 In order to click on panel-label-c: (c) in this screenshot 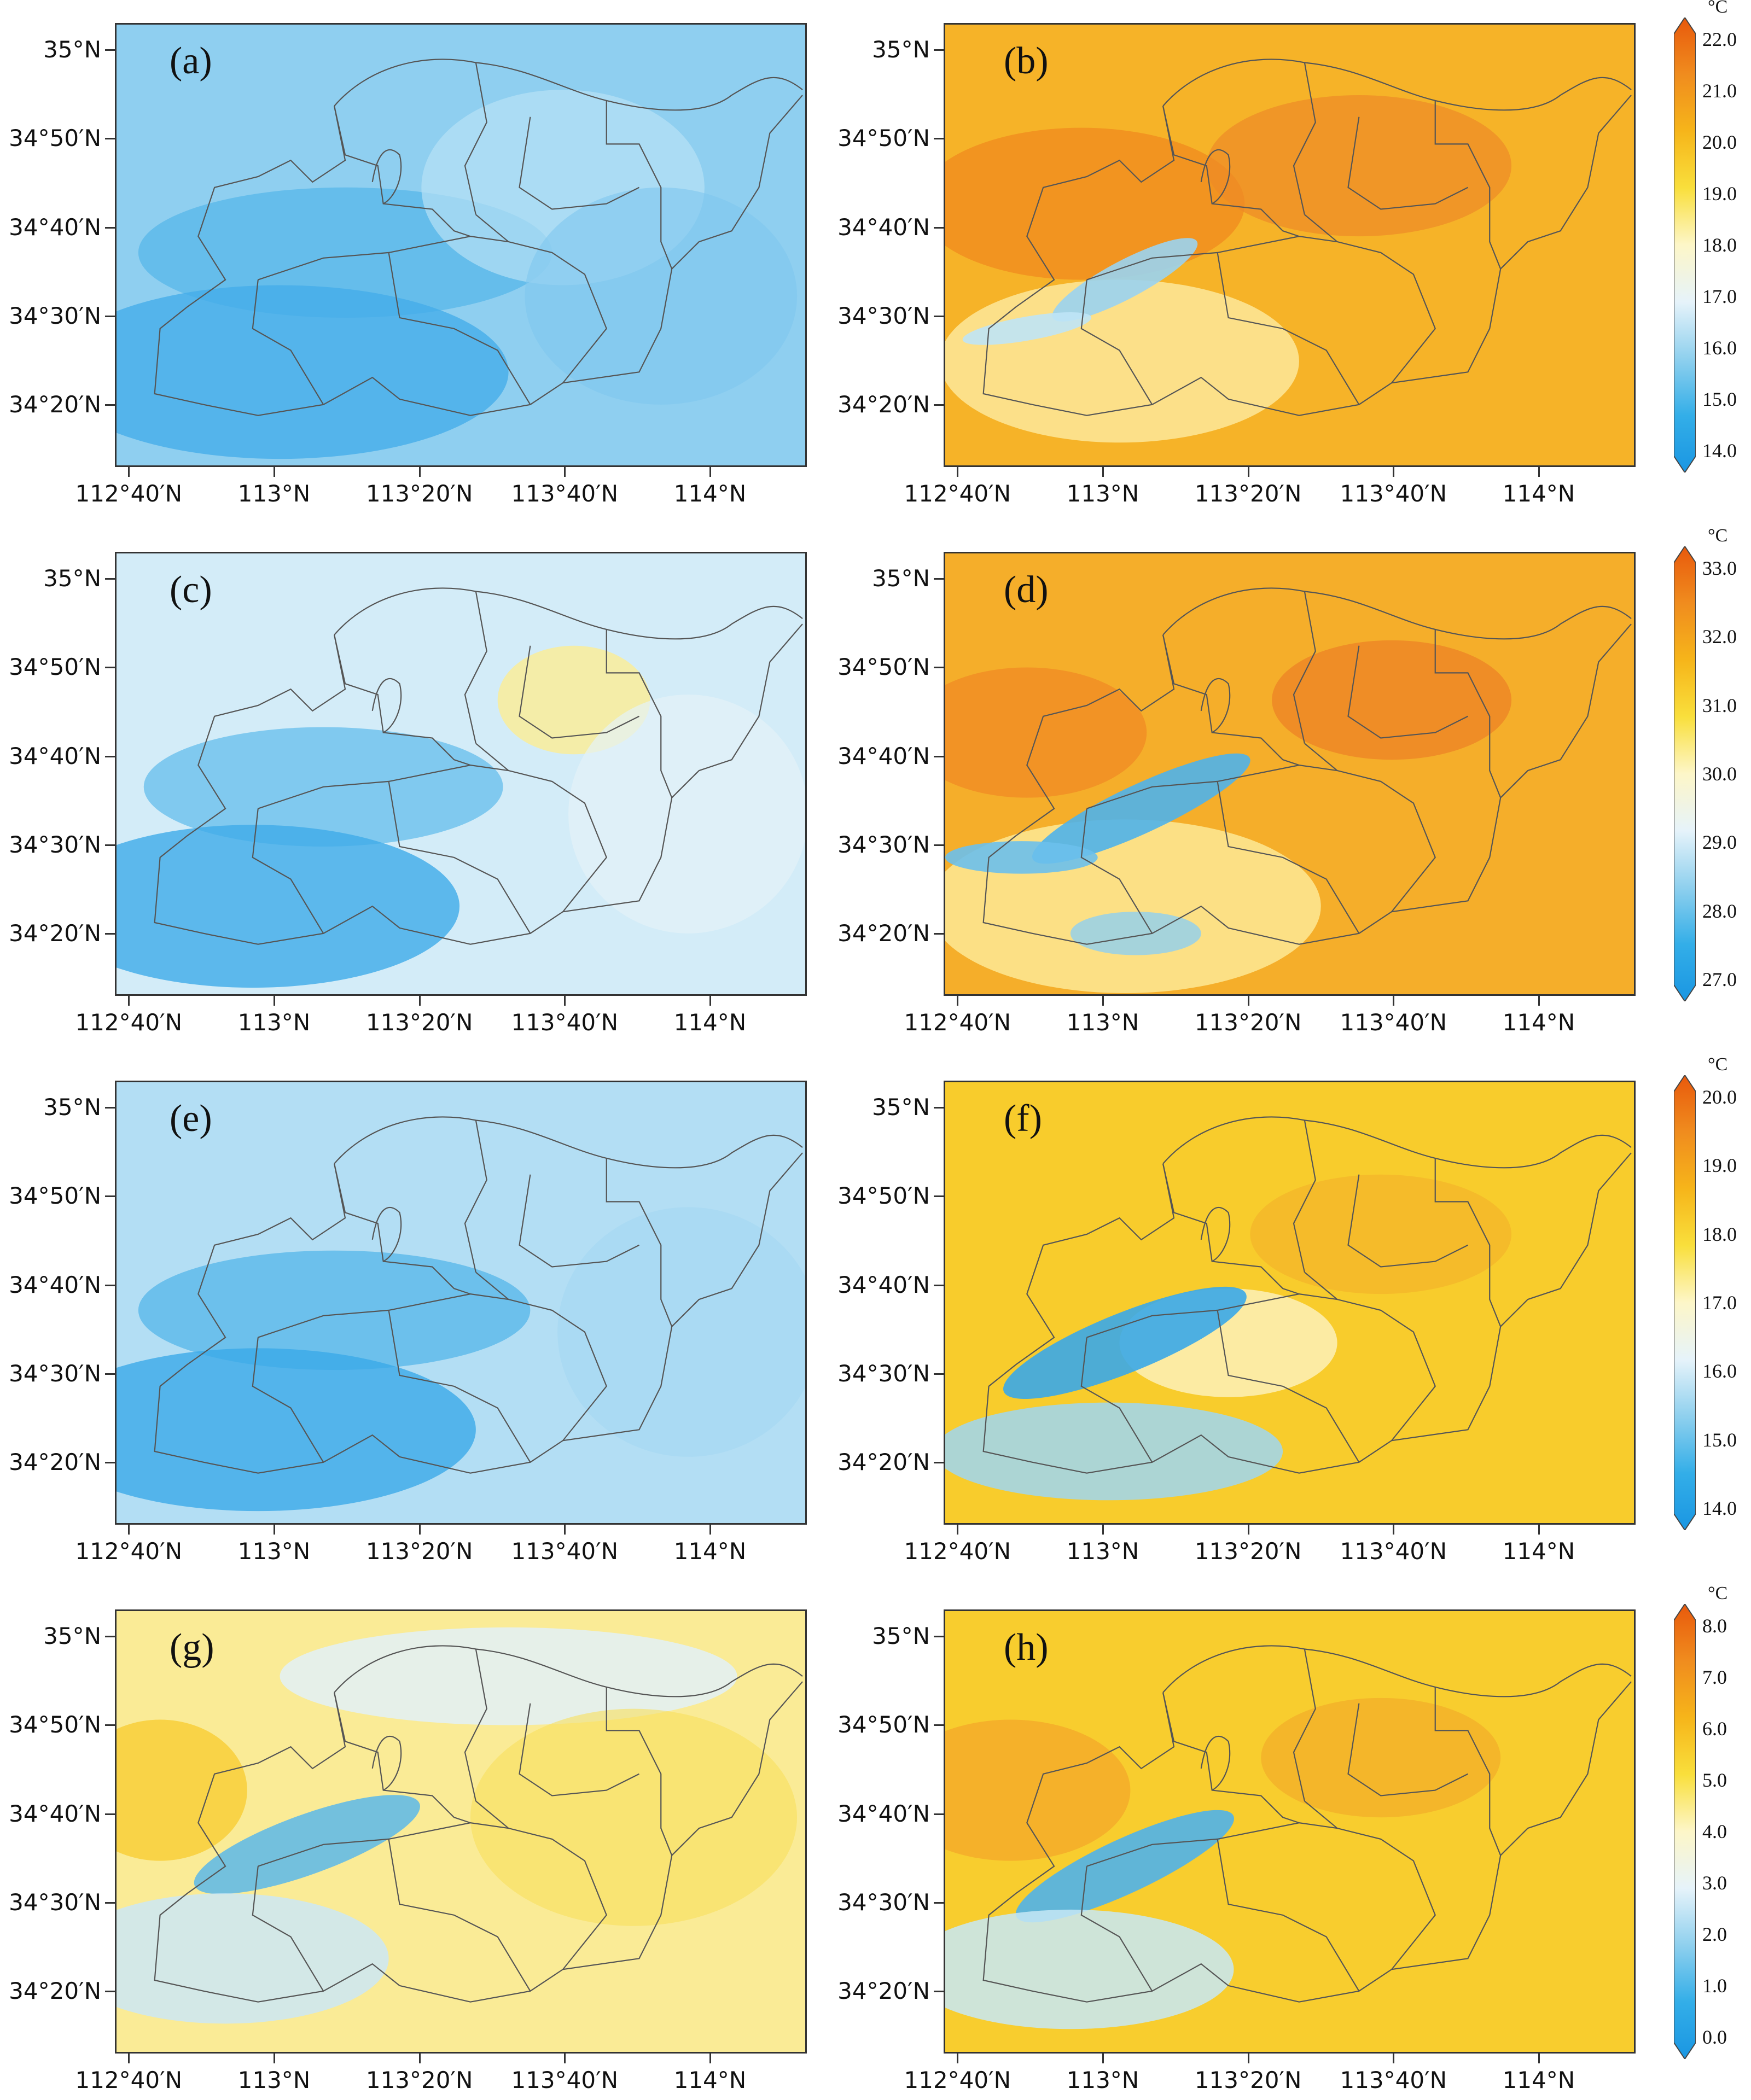, I will do `click(191, 590)`.